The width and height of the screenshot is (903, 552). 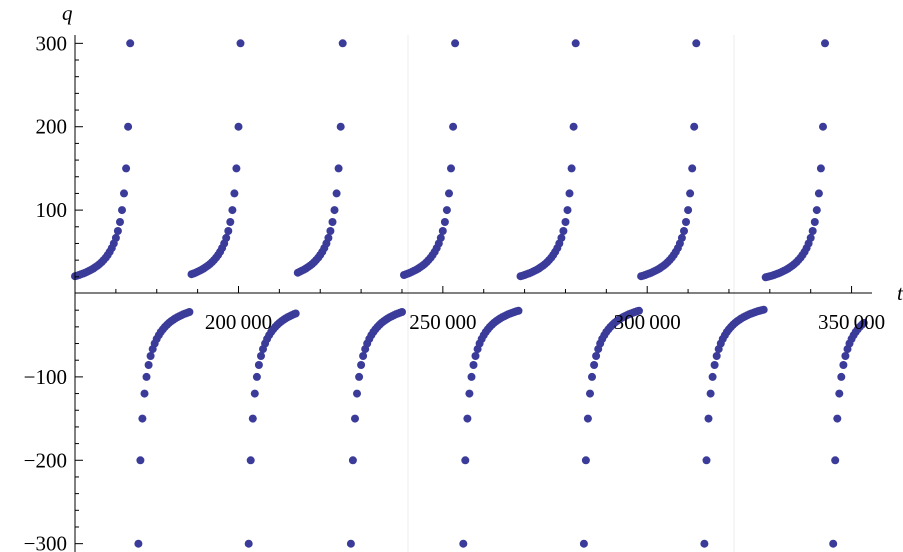 I want to click on x-axis-label: t, so click(x=900, y=293).